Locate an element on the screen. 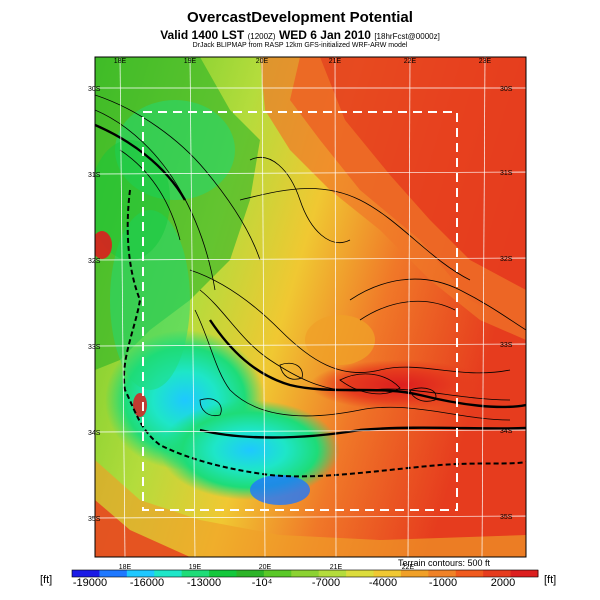  map-title: OvercastDevelopment Potential is located at coordinates (300, 17).